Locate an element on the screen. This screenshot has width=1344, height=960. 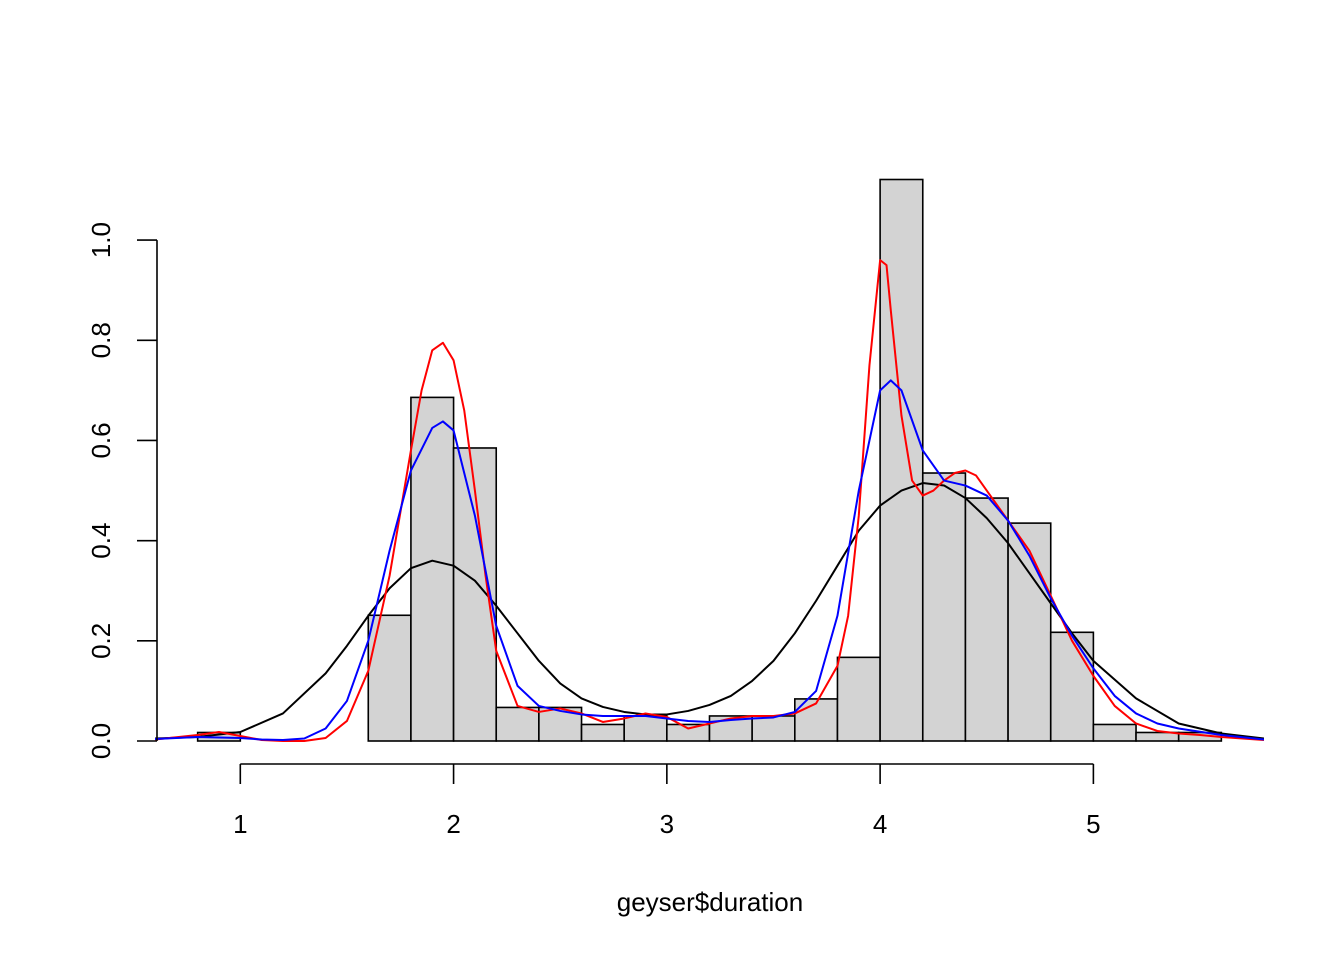
x-tick-label-2: 3 is located at coordinates (667, 824).